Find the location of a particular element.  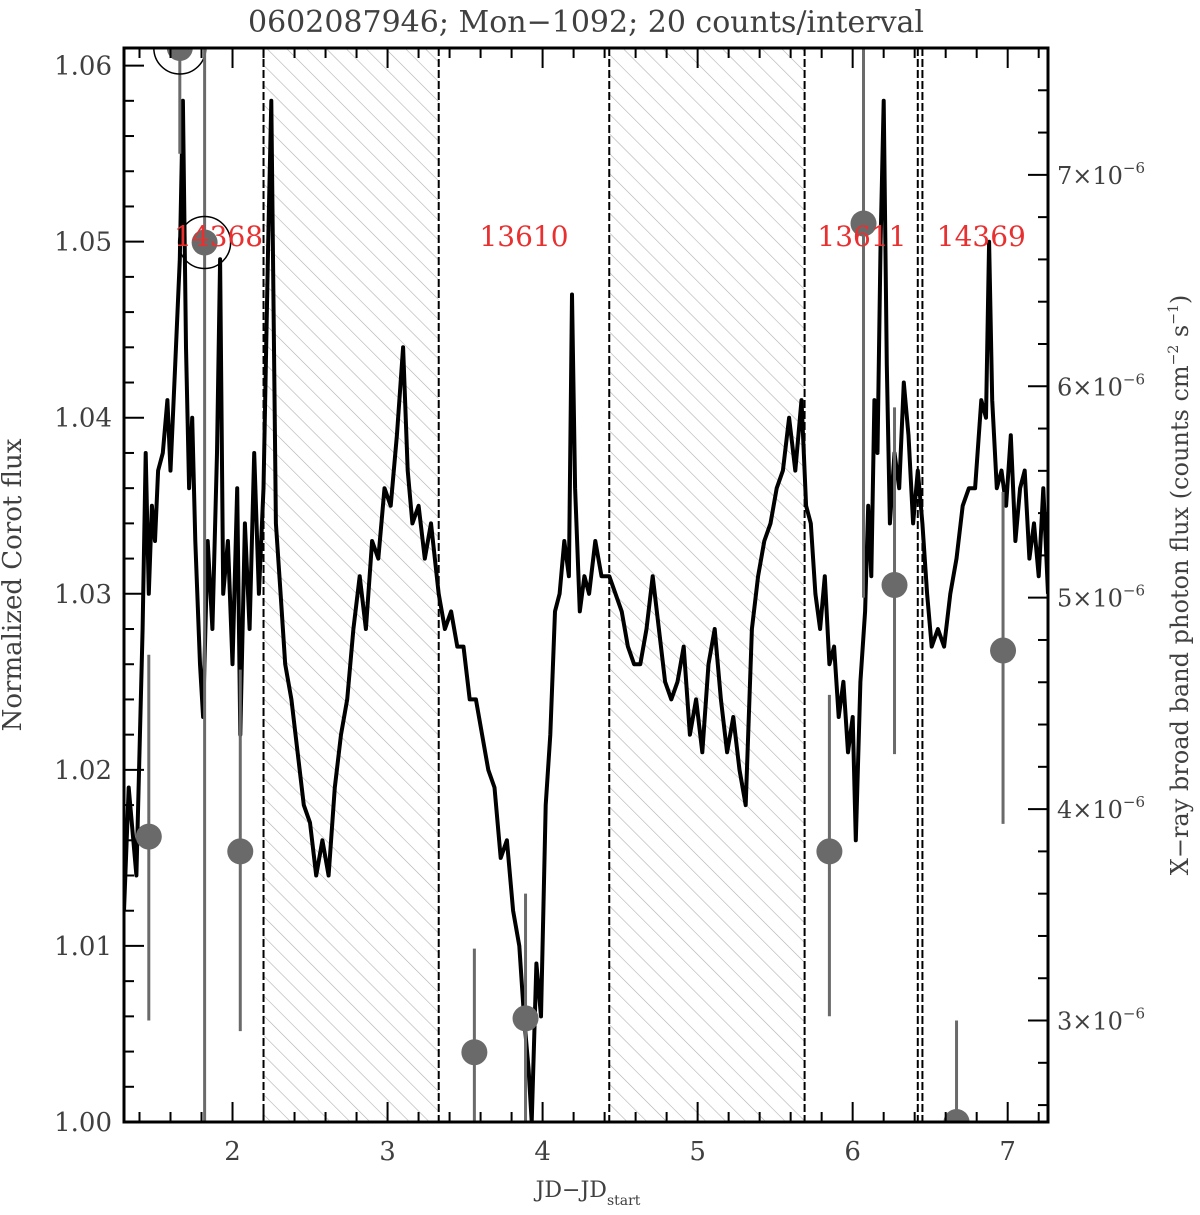

y2-axis-label-sup1: −2 is located at coordinates (1174, 355).